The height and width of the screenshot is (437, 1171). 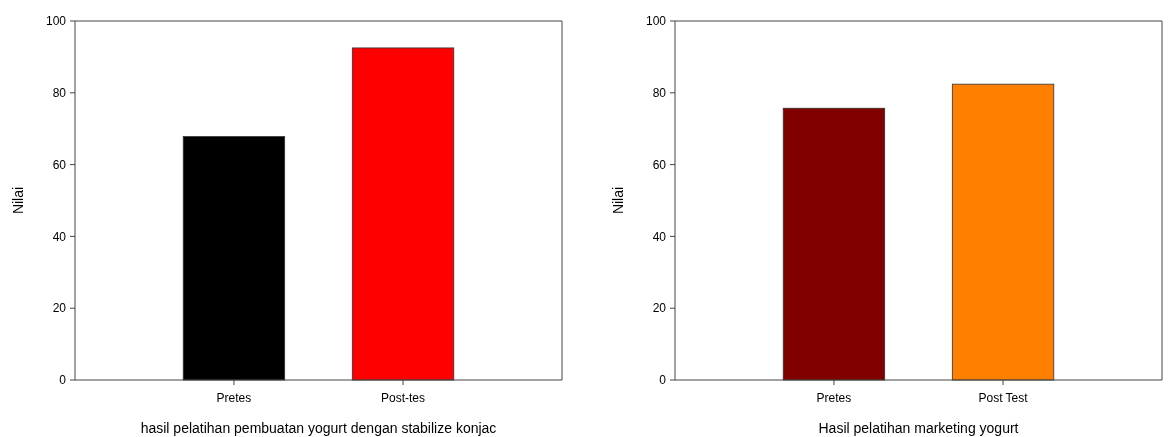 I want to click on x-tick-label: Post Test, so click(x=1003, y=398).